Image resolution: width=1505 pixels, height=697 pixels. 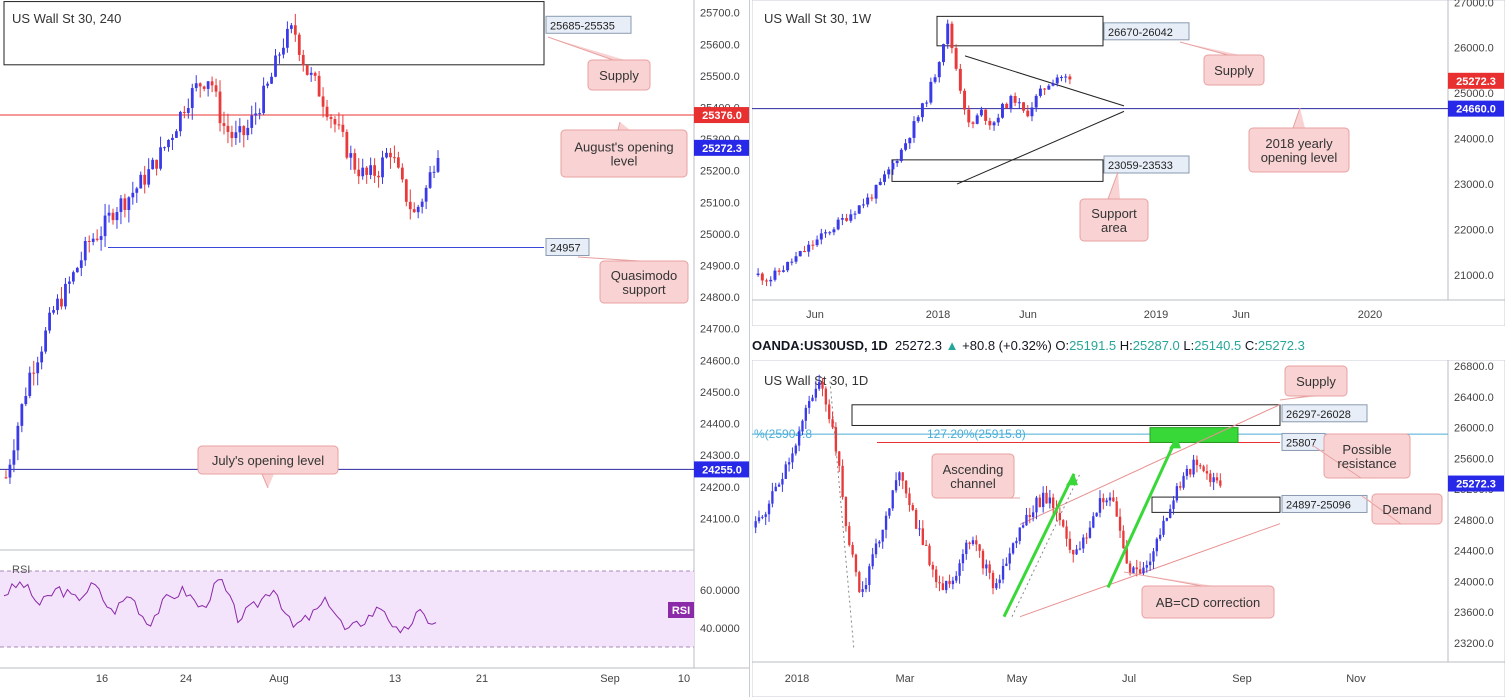 What do you see at coordinates (1140, 166) in the screenshot?
I see `support-zone-label: 23059-23533` at bounding box center [1140, 166].